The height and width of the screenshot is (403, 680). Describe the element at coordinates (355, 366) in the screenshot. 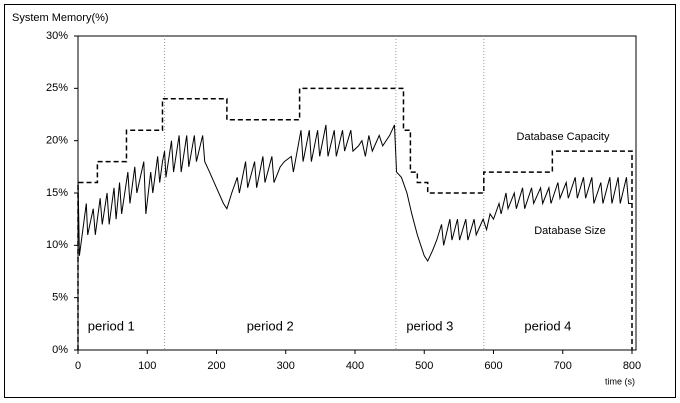

I see `x-tick-label: 400` at that location.